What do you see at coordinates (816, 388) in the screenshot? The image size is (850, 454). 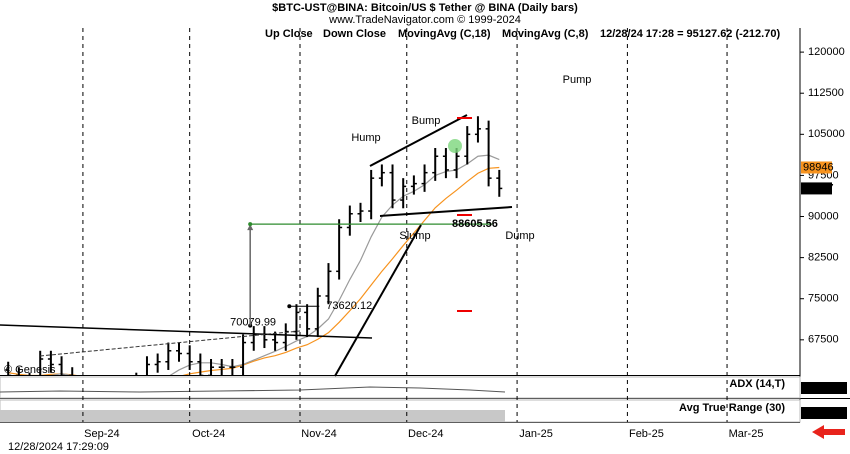 I see `indicator-value: 25.16` at bounding box center [816, 388].